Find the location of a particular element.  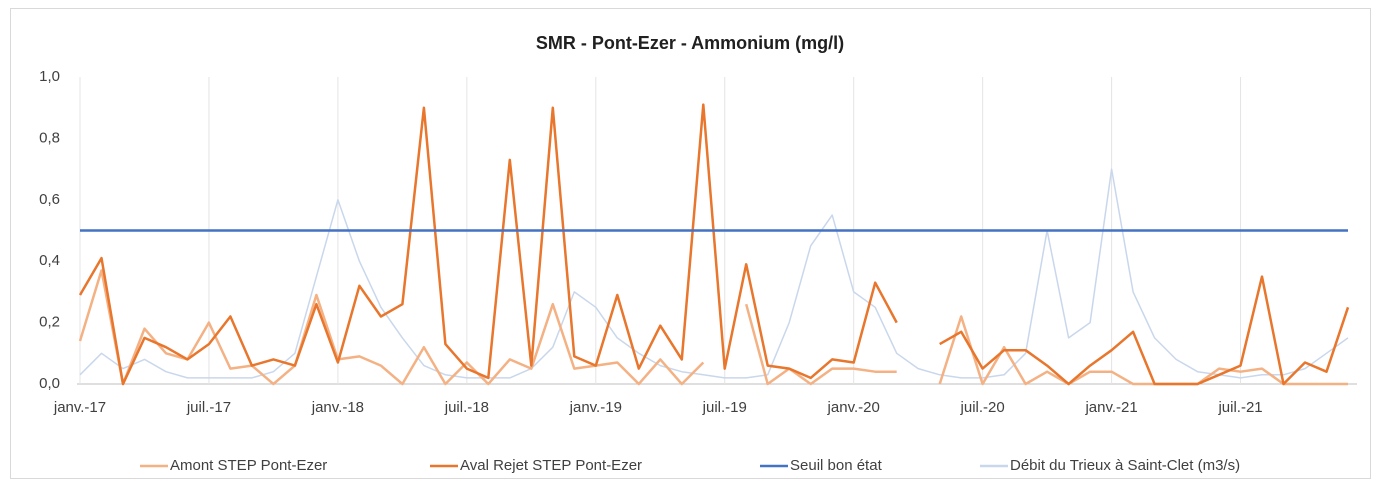

x-tick-label: juil.-21 is located at coordinates (1239, 407).